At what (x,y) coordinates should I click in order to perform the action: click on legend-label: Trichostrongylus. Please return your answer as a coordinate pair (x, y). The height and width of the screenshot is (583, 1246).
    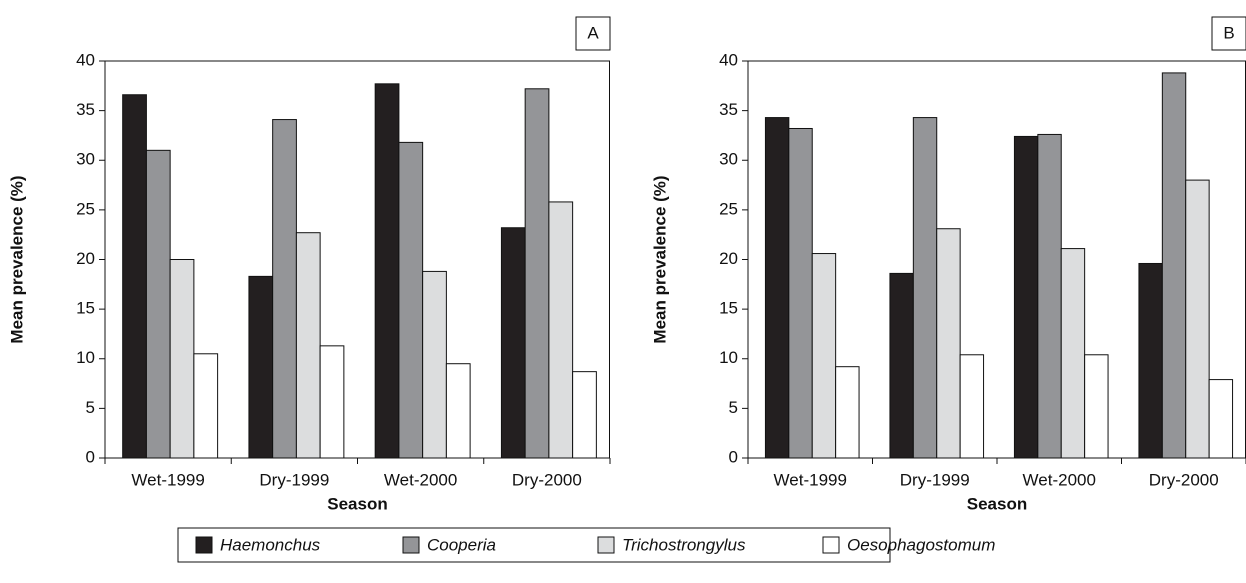
    Looking at the image, I should click on (684, 544).